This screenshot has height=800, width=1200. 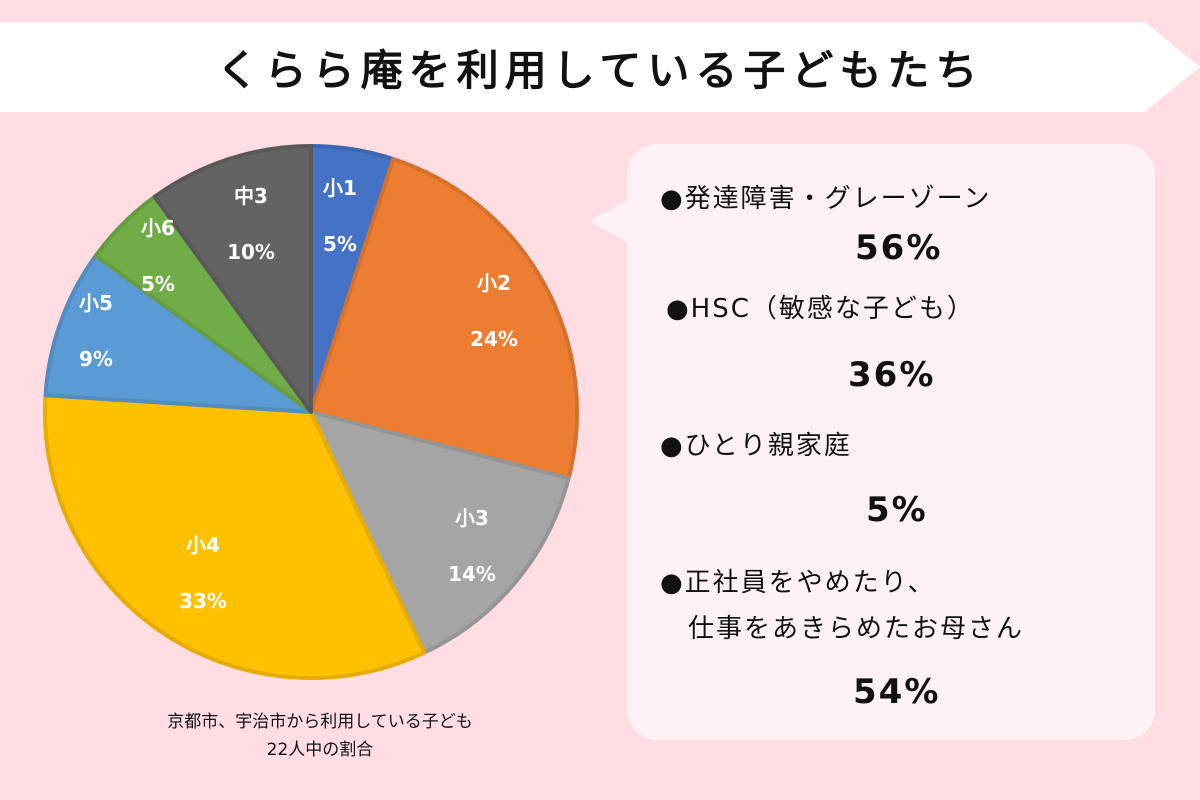 I want to click on slice-label-sho2: 小2 24%, so click(x=494, y=311).